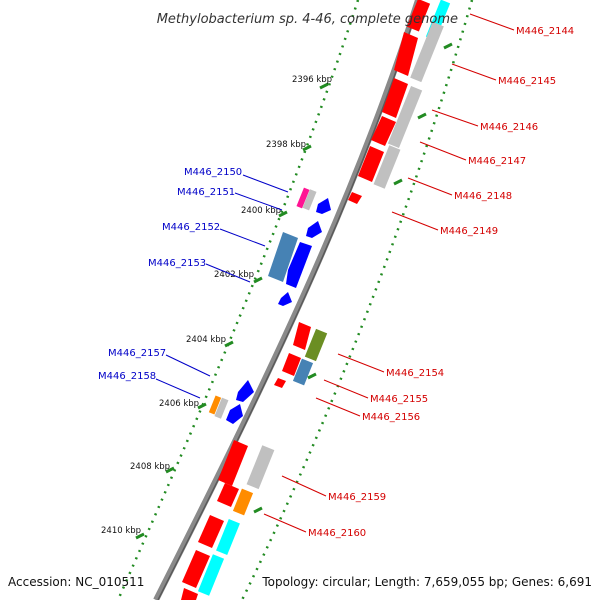 The image size is (600, 600). I want to click on gene-label-2158: M446_2158, so click(127, 376).